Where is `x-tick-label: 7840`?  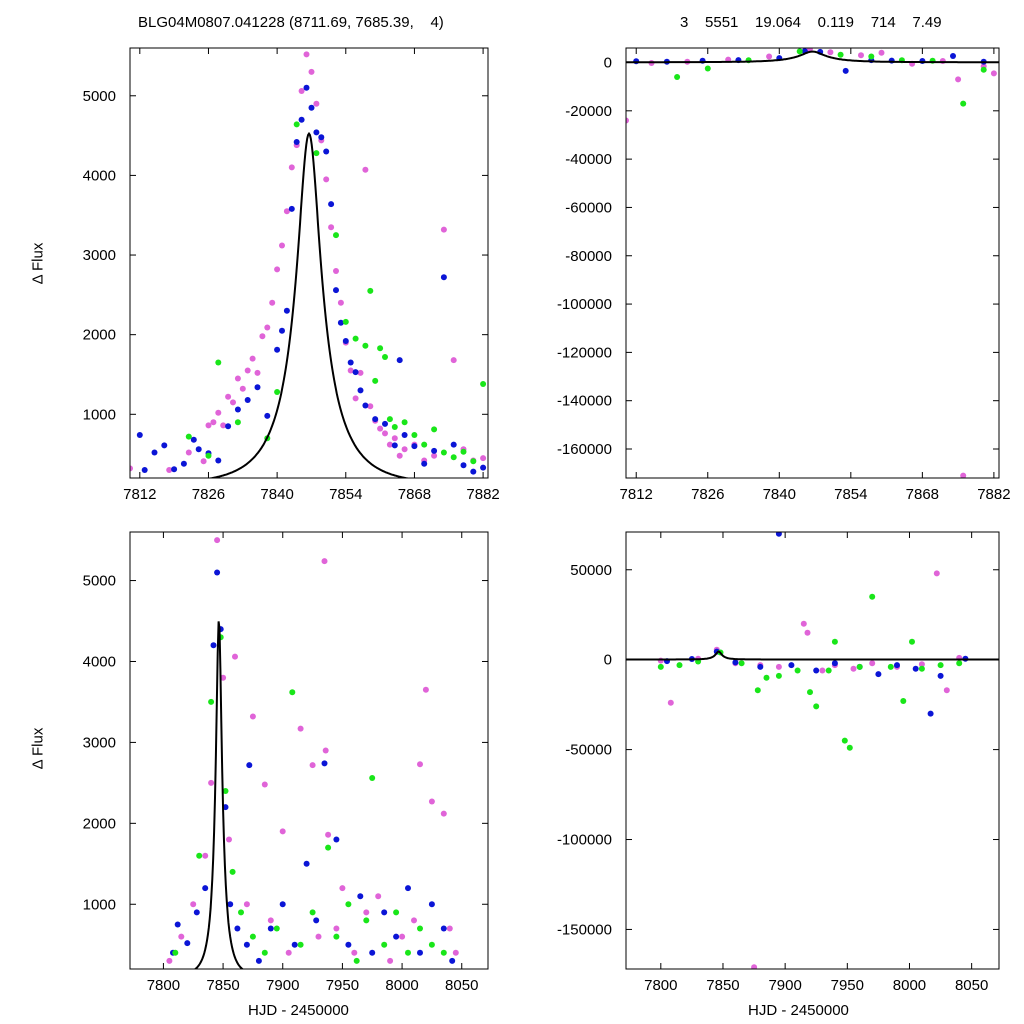
x-tick-label: 7840 is located at coordinates (276, 494).